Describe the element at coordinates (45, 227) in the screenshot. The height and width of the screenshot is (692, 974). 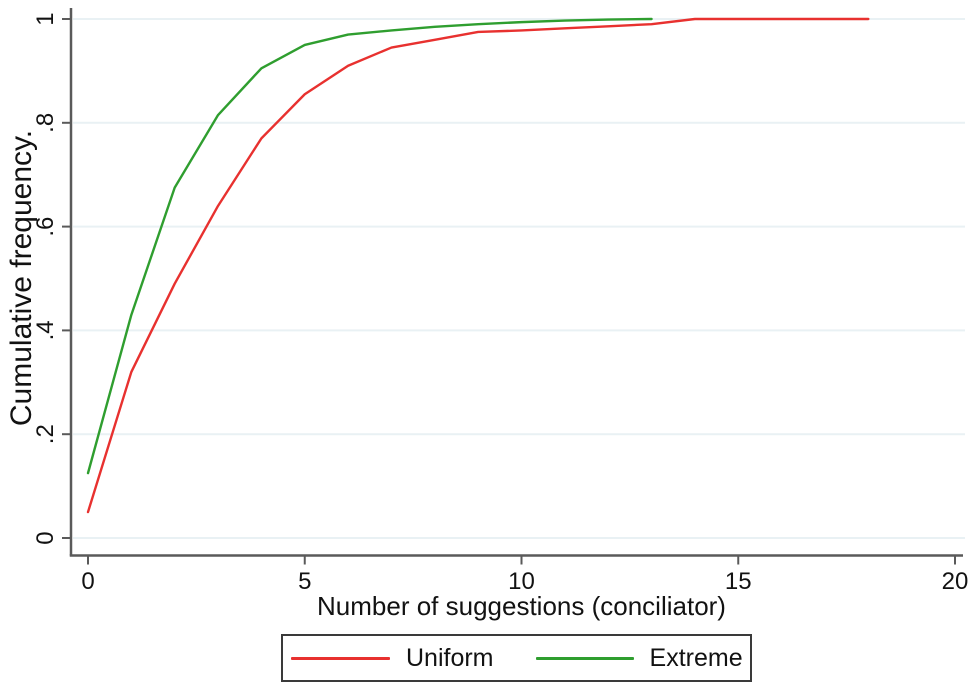
I see `y-tick-label: .6` at that location.